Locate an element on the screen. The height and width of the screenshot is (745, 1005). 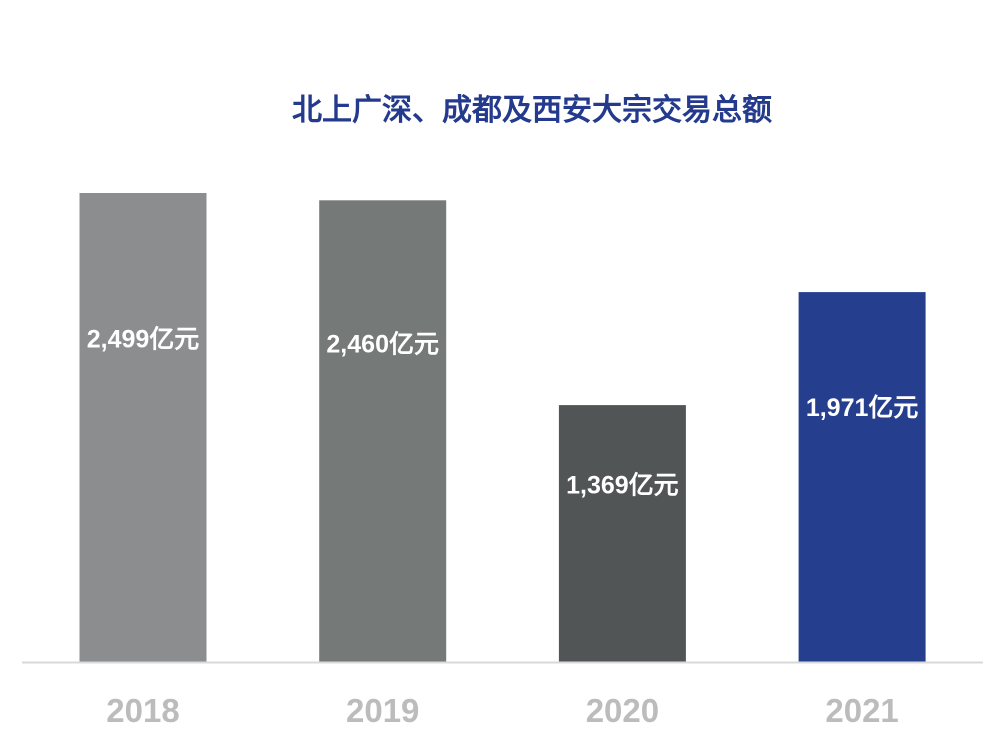
x-tick-label-2019: 2019 is located at coordinates (382, 710).